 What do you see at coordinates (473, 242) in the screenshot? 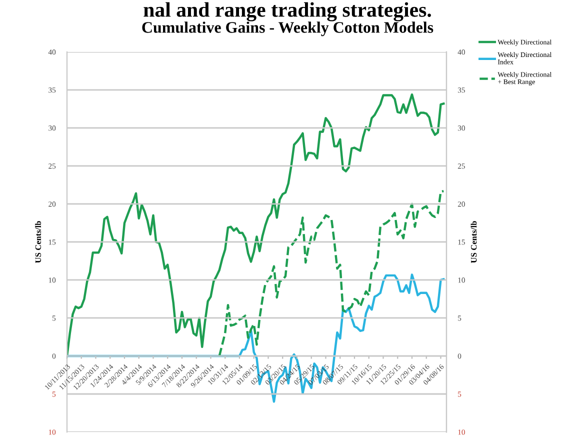
I see `y2-axis-title: US Cents/lb` at bounding box center [473, 242].